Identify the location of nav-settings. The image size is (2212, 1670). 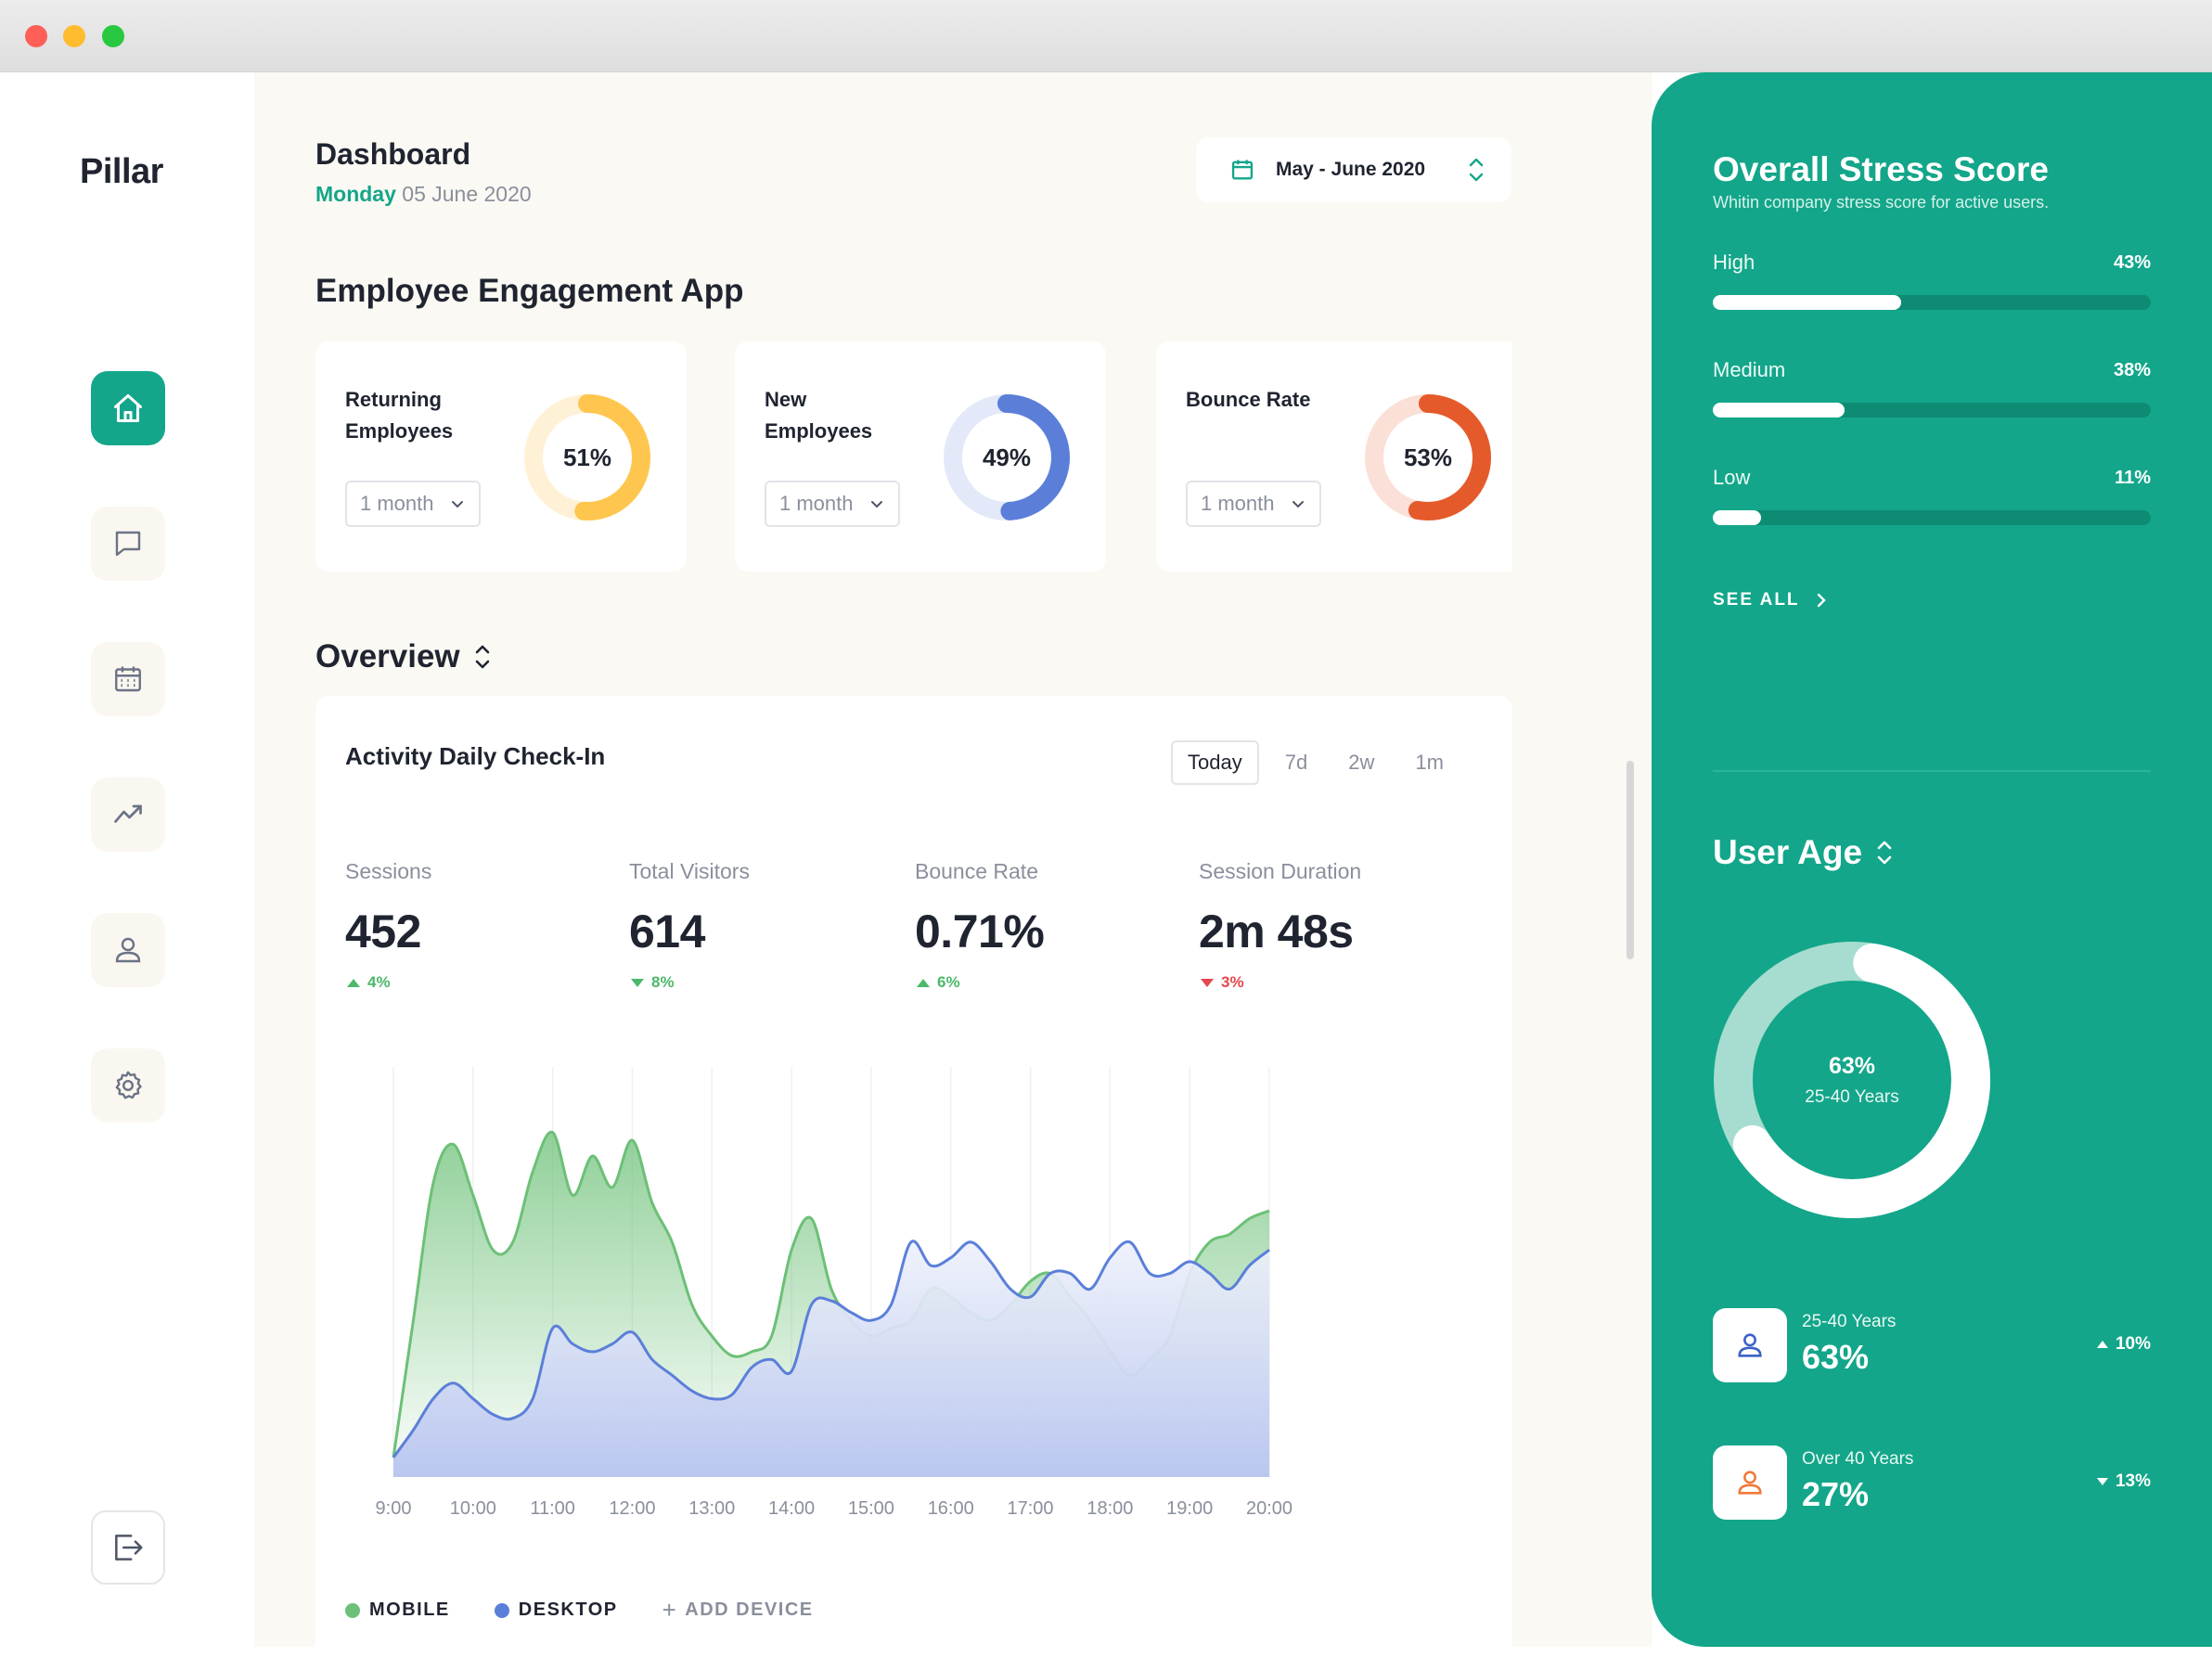
(128, 1085).